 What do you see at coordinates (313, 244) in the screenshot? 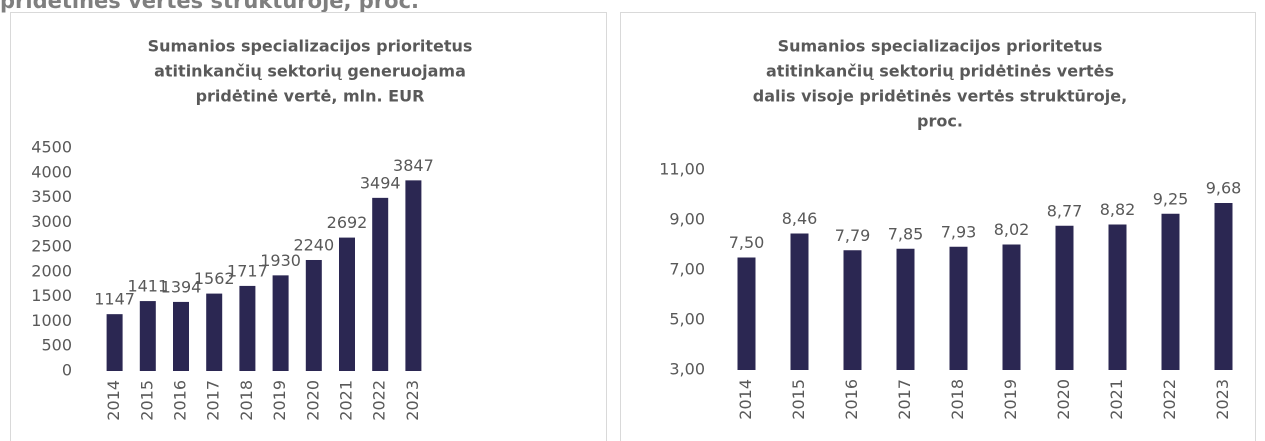
I see `value-label: 2240` at bounding box center [313, 244].